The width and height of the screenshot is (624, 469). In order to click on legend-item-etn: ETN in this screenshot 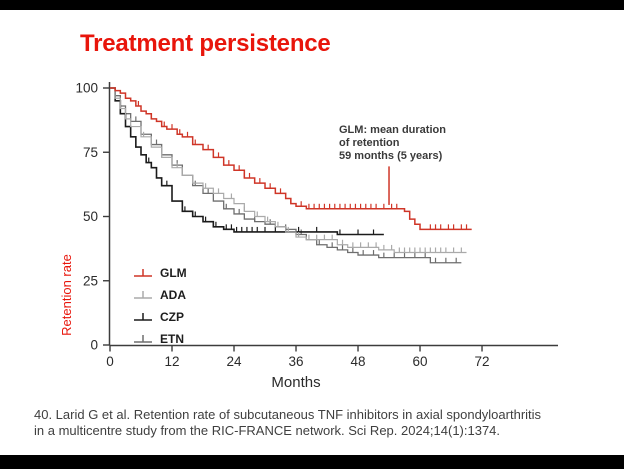, I will do `click(160, 339)`.